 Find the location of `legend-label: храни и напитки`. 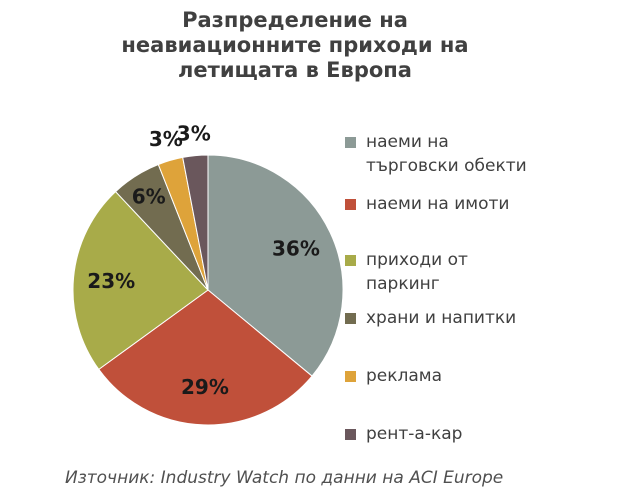

legend-label: храни и напитки is located at coordinates (441, 318).